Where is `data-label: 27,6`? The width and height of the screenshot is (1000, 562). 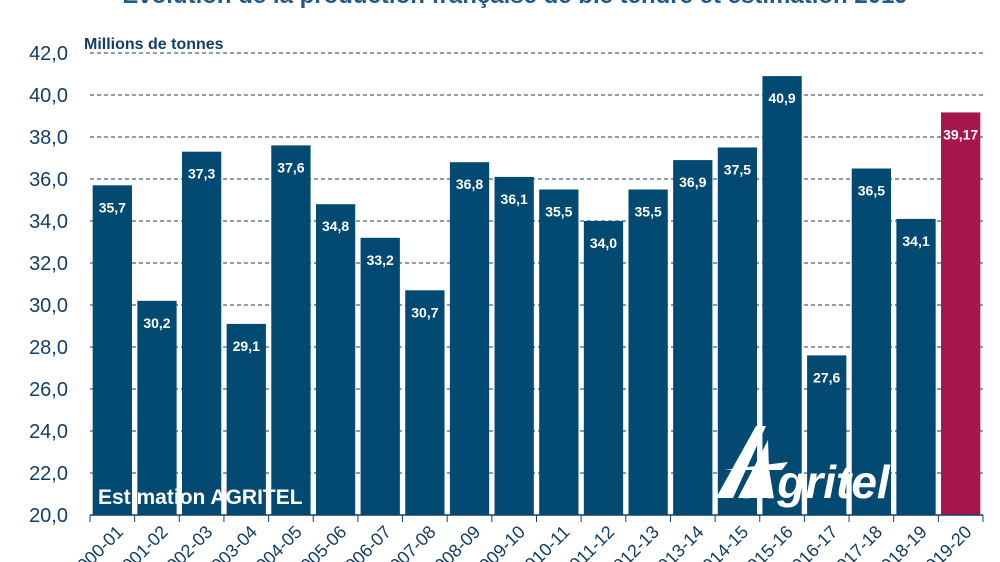 data-label: 27,6 is located at coordinates (826, 377).